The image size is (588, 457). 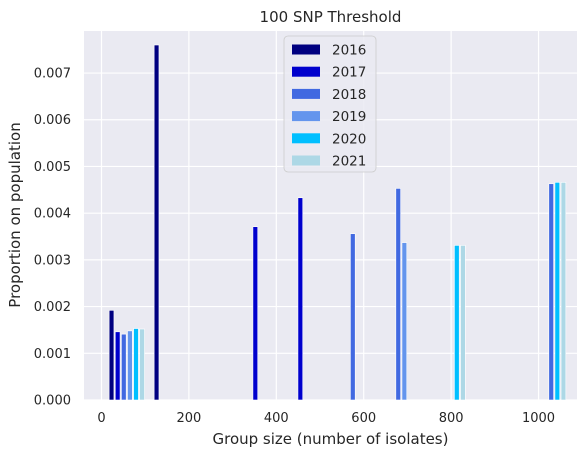 What do you see at coordinates (52, 354) in the screenshot?
I see `y-tick-label: 0.001` at bounding box center [52, 354].